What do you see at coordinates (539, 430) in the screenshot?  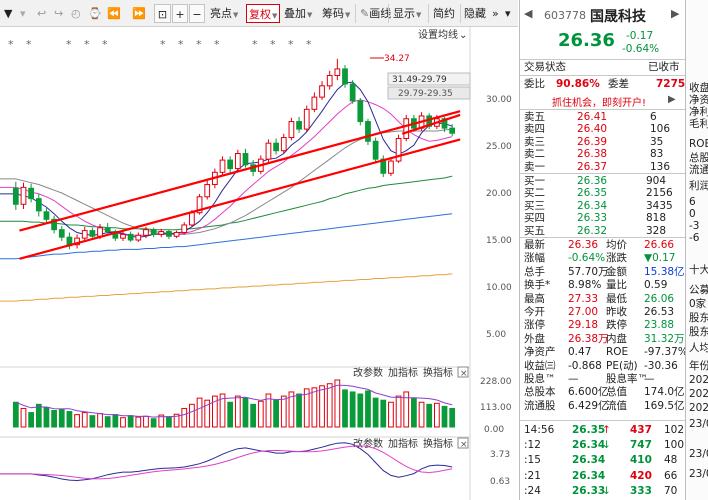 I see `tick-time: 14:56` at bounding box center [539, 430].